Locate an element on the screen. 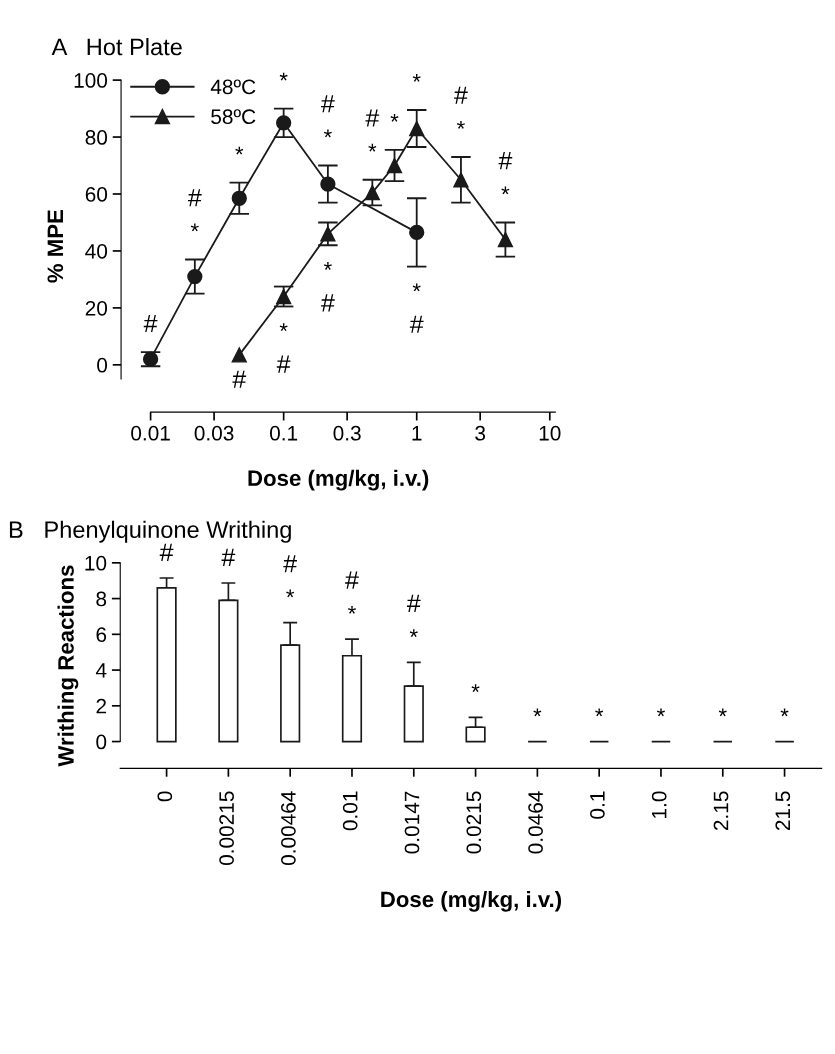 The height and width of the screenshot is (1054, 835). x-tick-label: 0.0464 is located at coordinates (535, 822).